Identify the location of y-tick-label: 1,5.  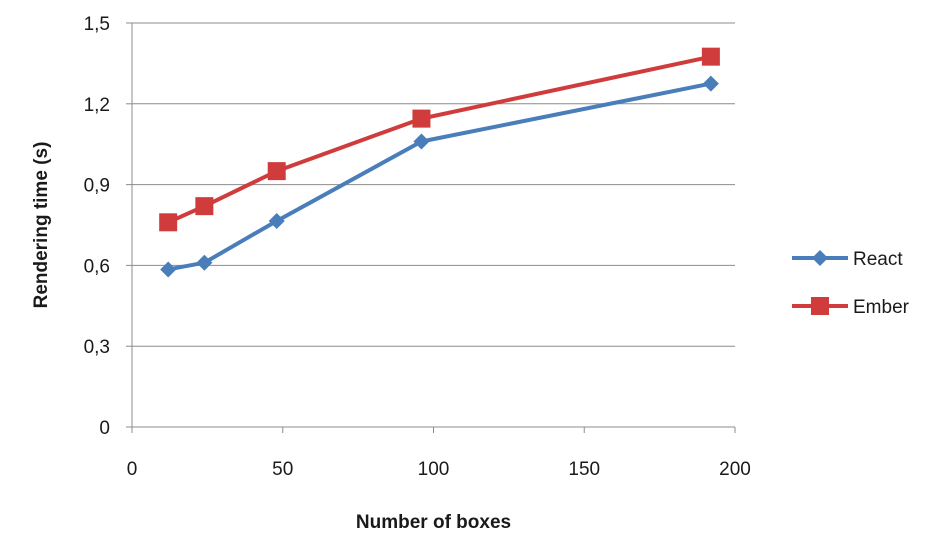
(97, 24).